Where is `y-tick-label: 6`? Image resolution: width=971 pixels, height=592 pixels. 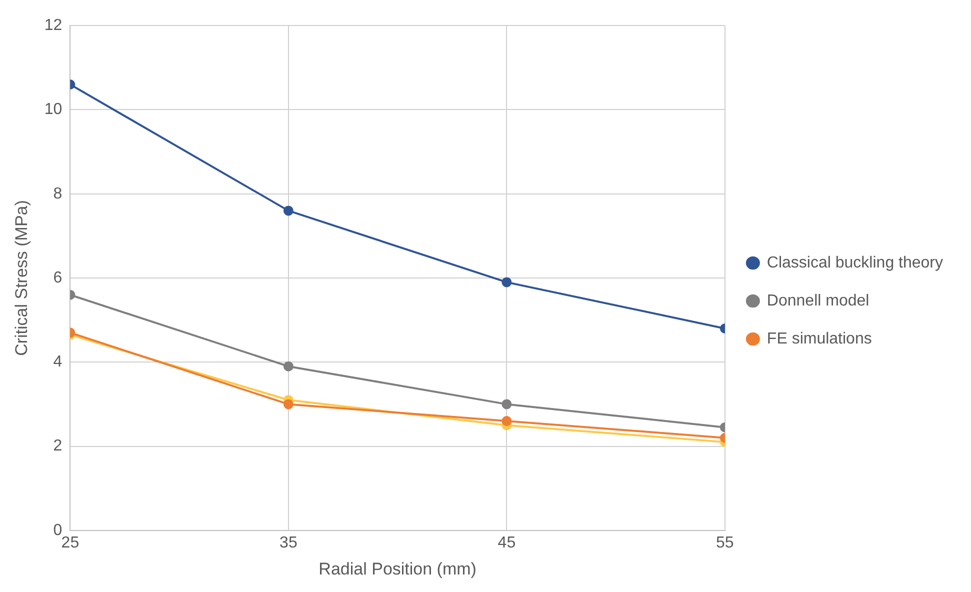 y-tick-label: 6 is located at coordinates (57, 277).